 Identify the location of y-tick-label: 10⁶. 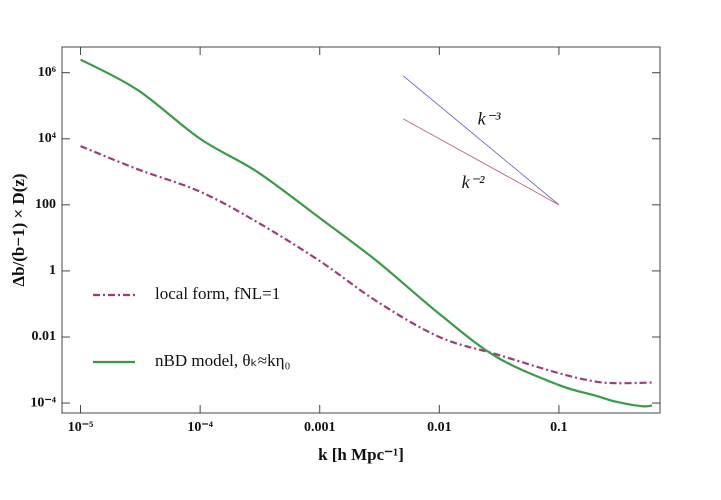
(47, 72).